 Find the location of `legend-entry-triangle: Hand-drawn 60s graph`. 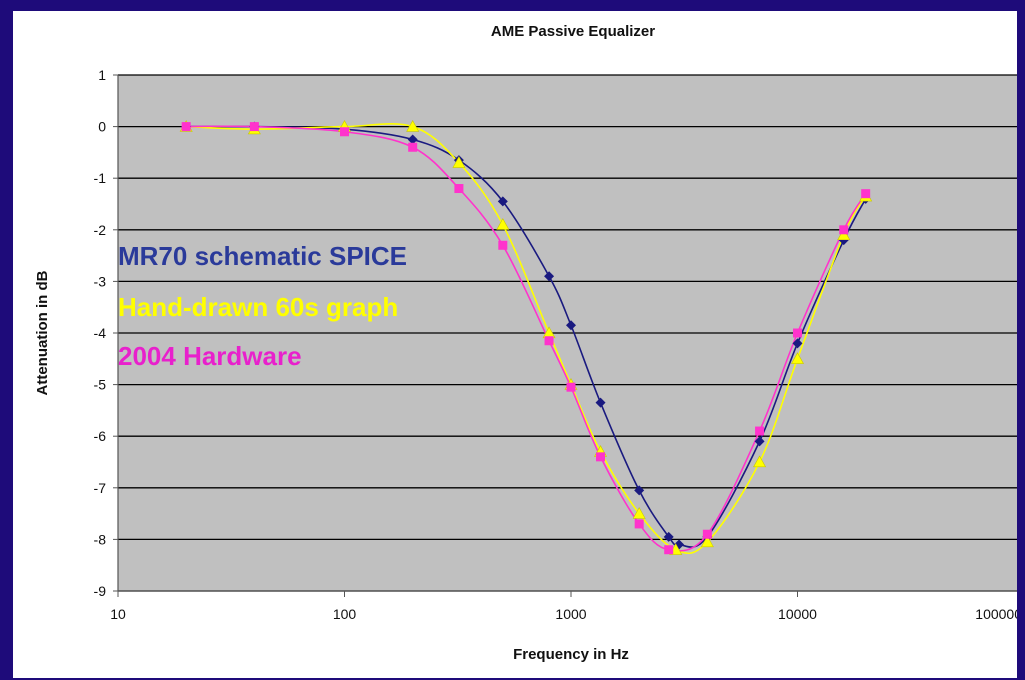

legend-entry-triangle: Hand-drawn 60s graph is located at coordinates (258, 307).